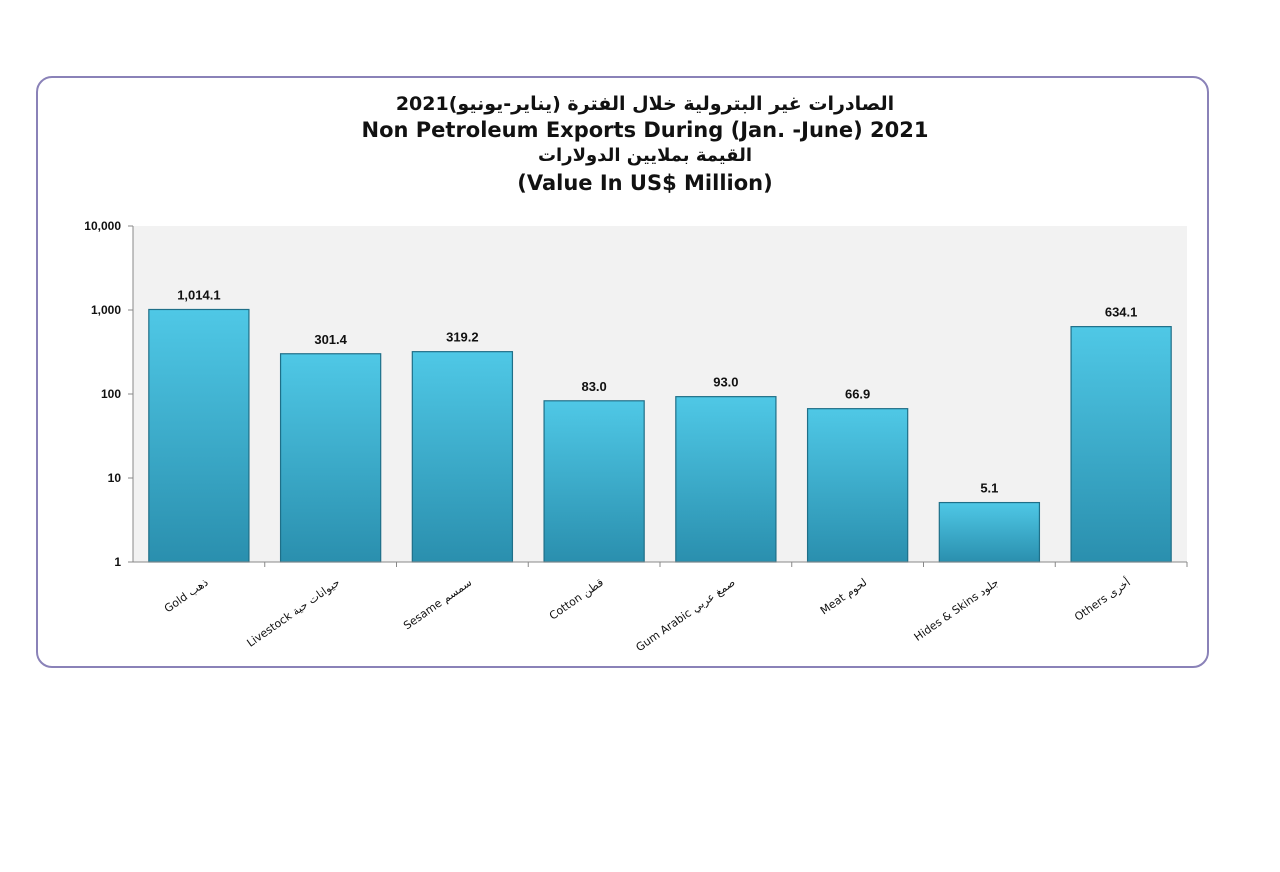  Describe the element at coordinates (437, 604) in the screenshot. I see `category-label: Sesame سمسم` at that location.